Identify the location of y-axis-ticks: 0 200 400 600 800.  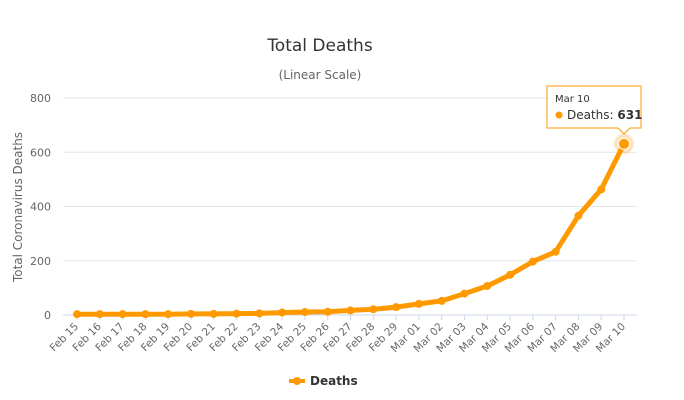
(40, 207).